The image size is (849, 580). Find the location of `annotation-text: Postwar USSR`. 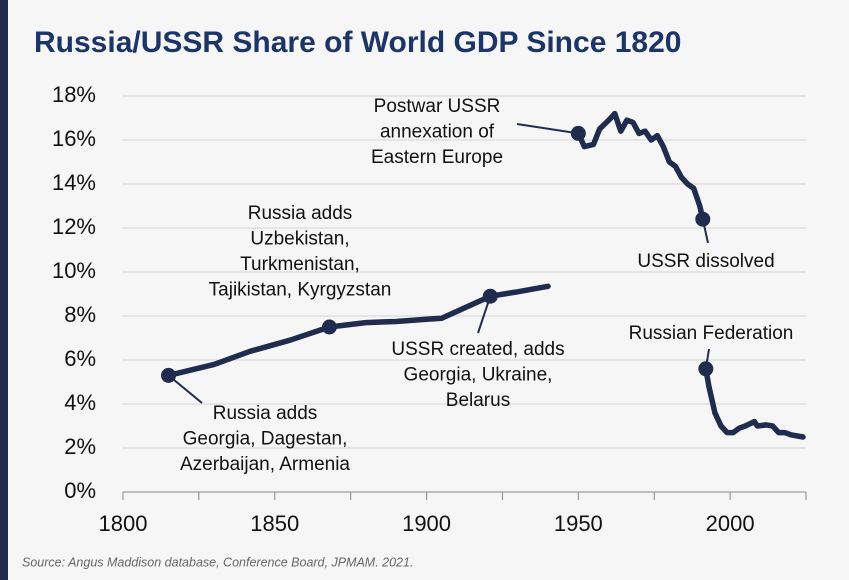

annotation-text: Postwar USSR is located at coordinates (437, 106).